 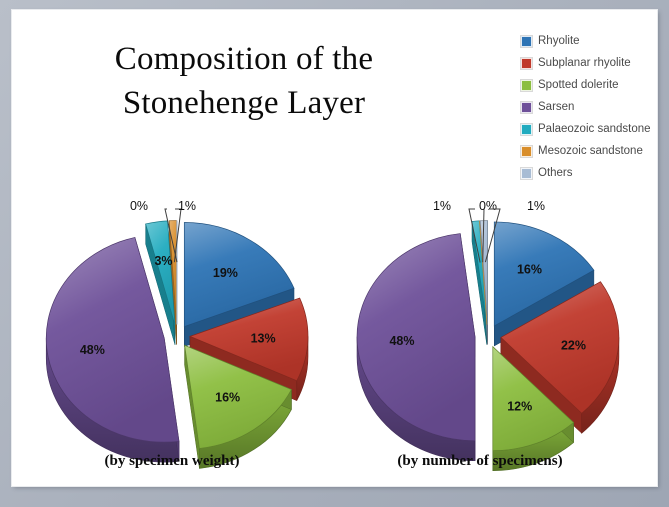 I want to click on legend-item: Subplanar rhyolite, so click(x=589, y=63).